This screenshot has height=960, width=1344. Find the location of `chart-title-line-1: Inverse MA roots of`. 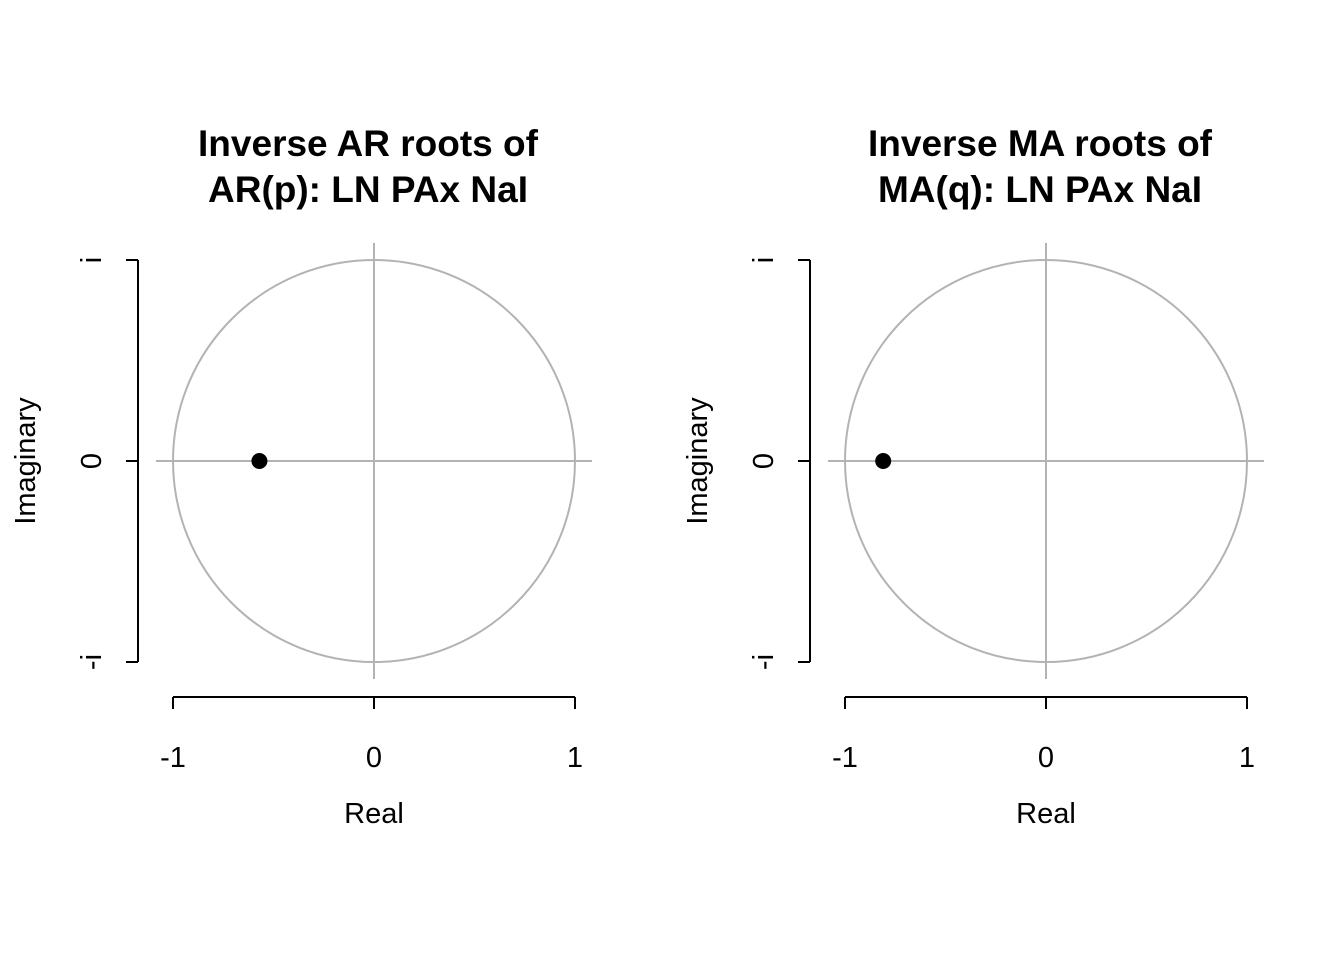

chart-title-line-1: Inverse MA roots of is located at coordinates (1040, 143).